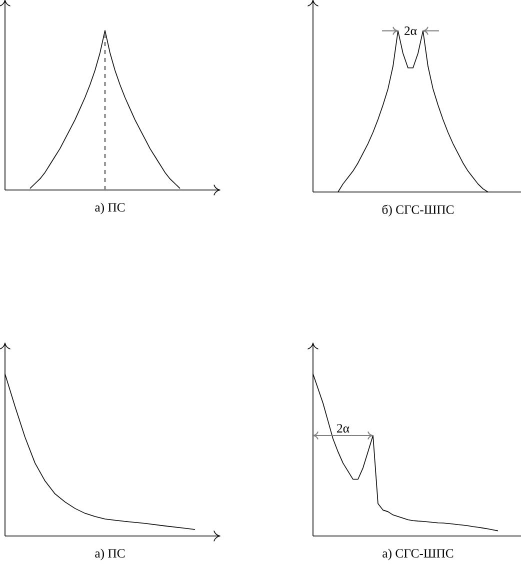  Describe the element at coordinates (418, 210) in the screenshot. I see `text: б) СГС-ШПС` at that location.